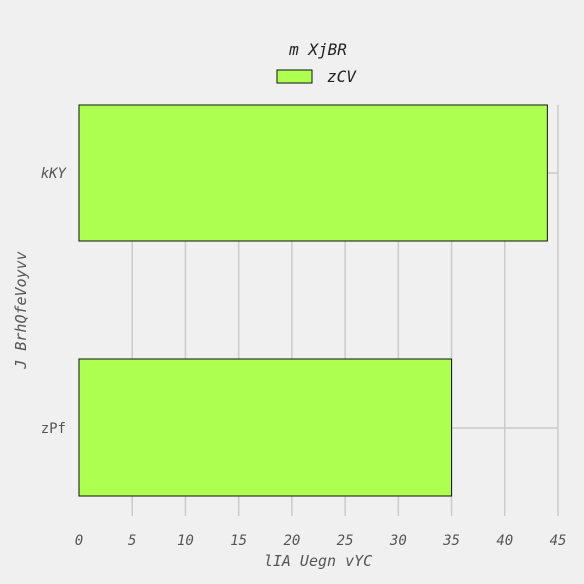 This screenshot has width=584, height=584. I want to click on x-axis-title: lIA Uegn vYC, so click(318, 561).